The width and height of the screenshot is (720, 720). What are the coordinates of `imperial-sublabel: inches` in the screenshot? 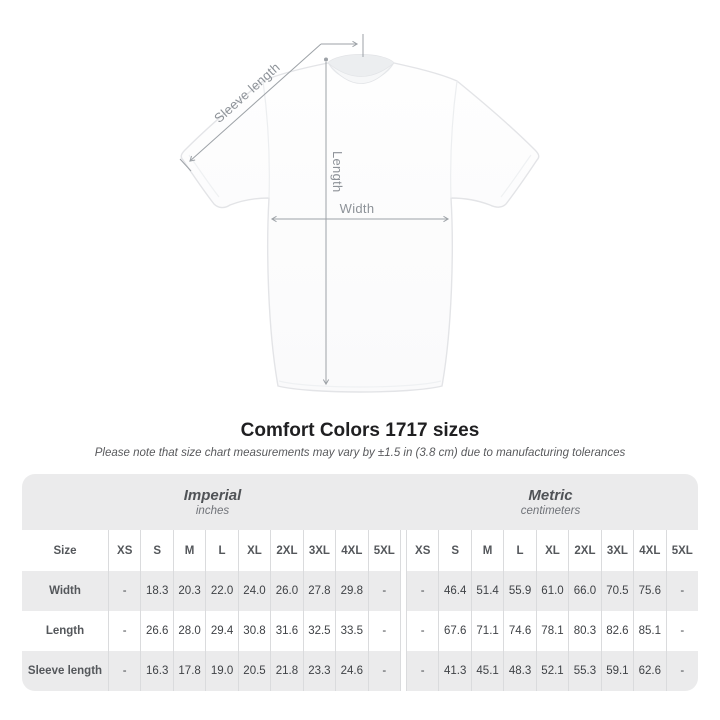 It's located at (212, 511).